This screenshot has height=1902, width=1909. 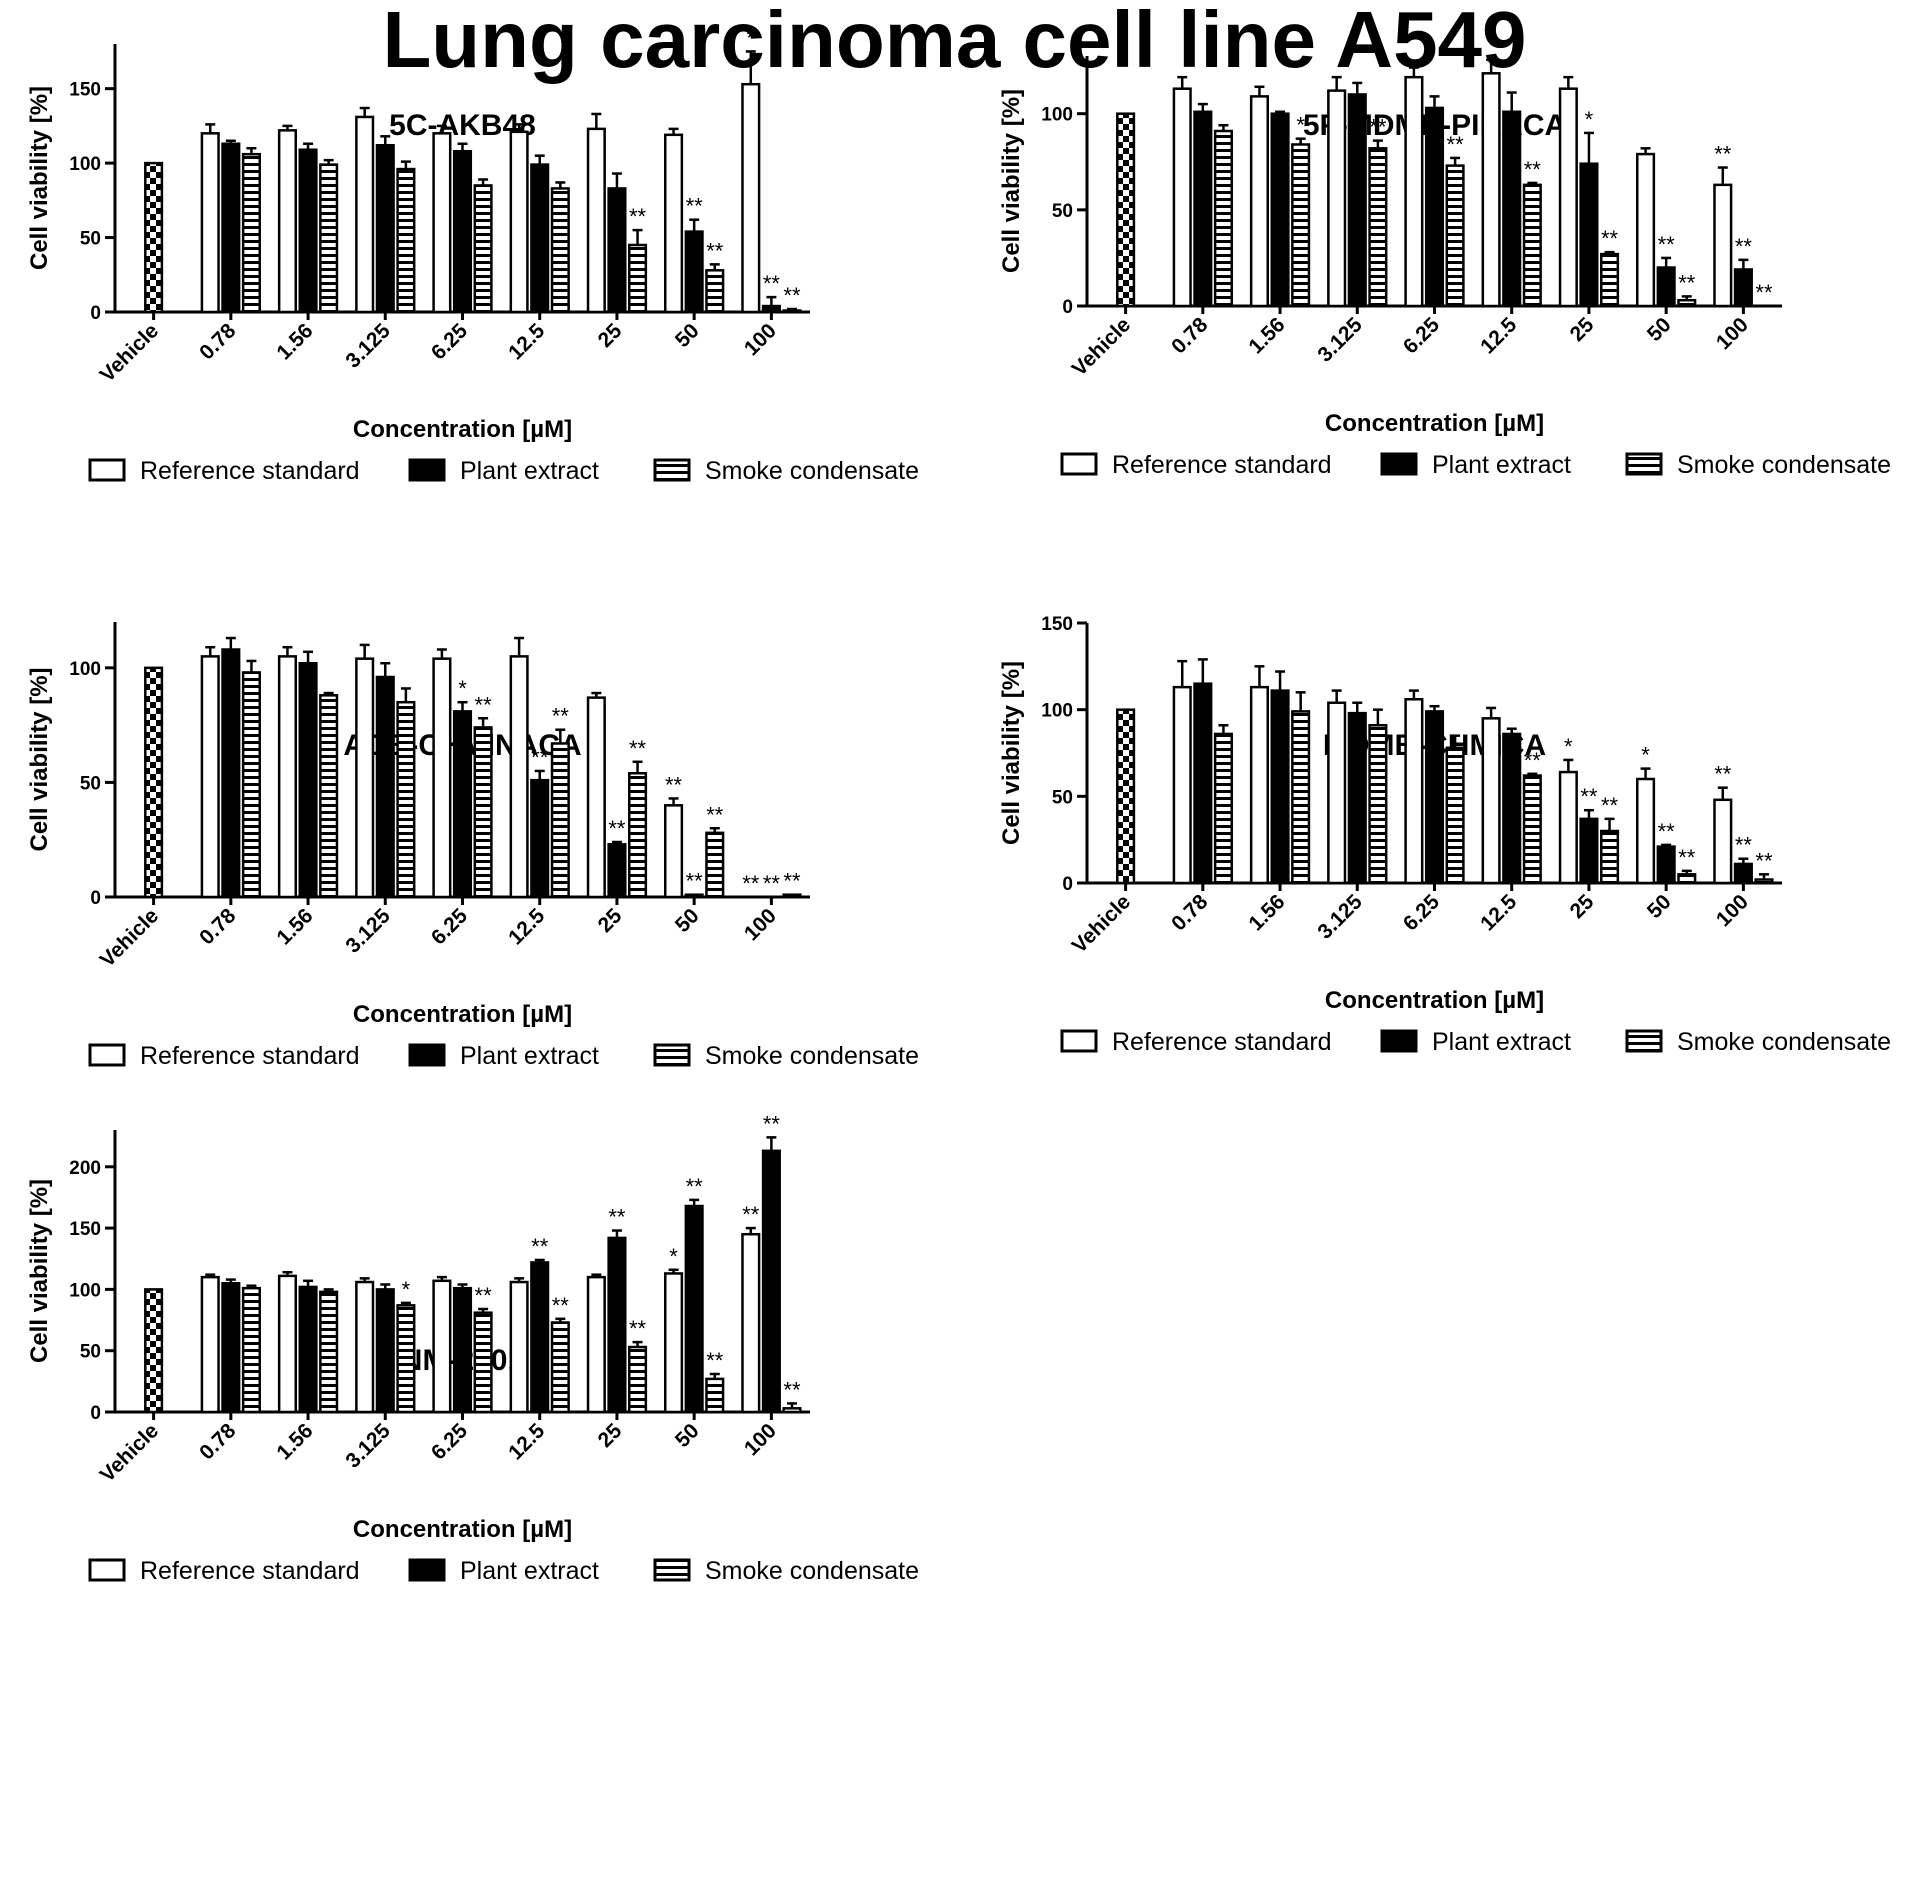 I want to click on legend-swatch-reference, so click(x=107, y=1570).